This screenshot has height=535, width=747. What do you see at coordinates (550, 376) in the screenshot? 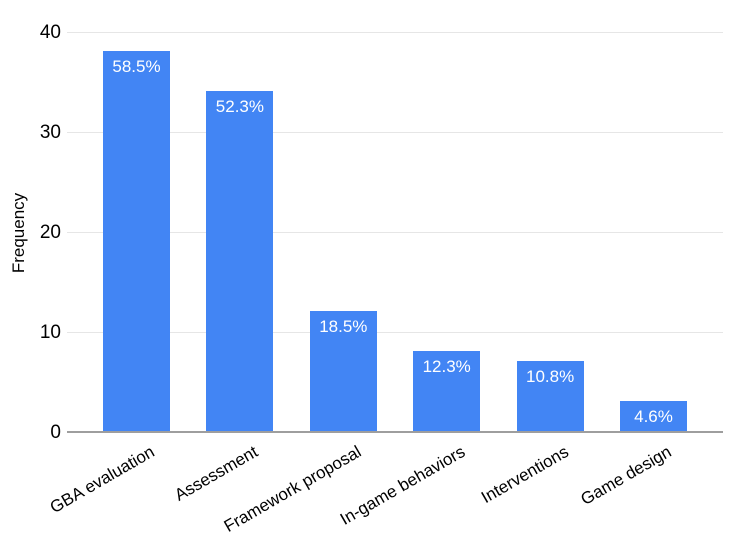
I see `bar-value-label: 10.8%` at bounding box center [550, 376].